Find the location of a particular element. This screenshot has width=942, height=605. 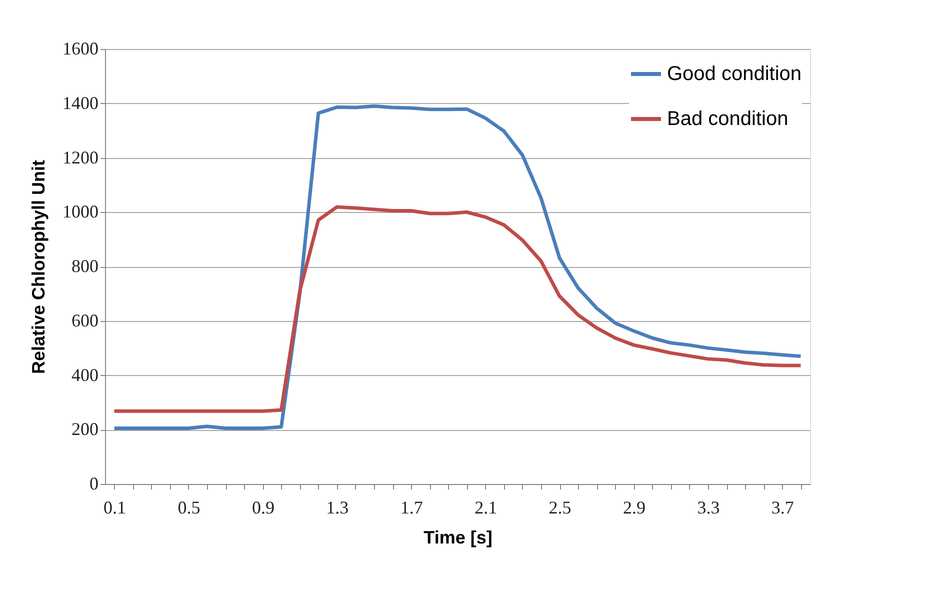

y-tick-label: 800 is located at coordinates (85, 266).